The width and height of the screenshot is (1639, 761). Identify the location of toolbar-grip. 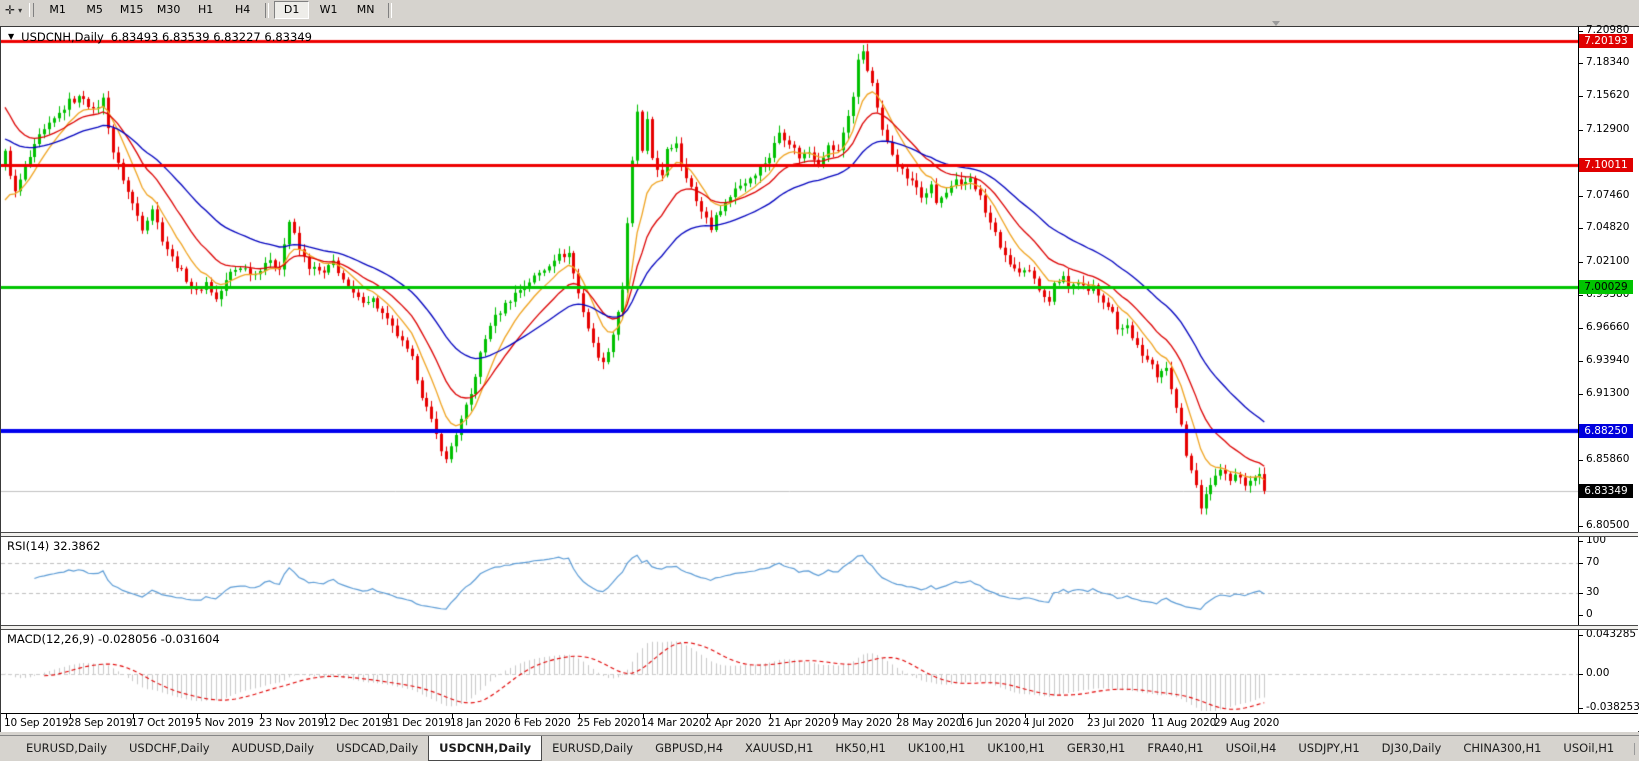
(32, 10).